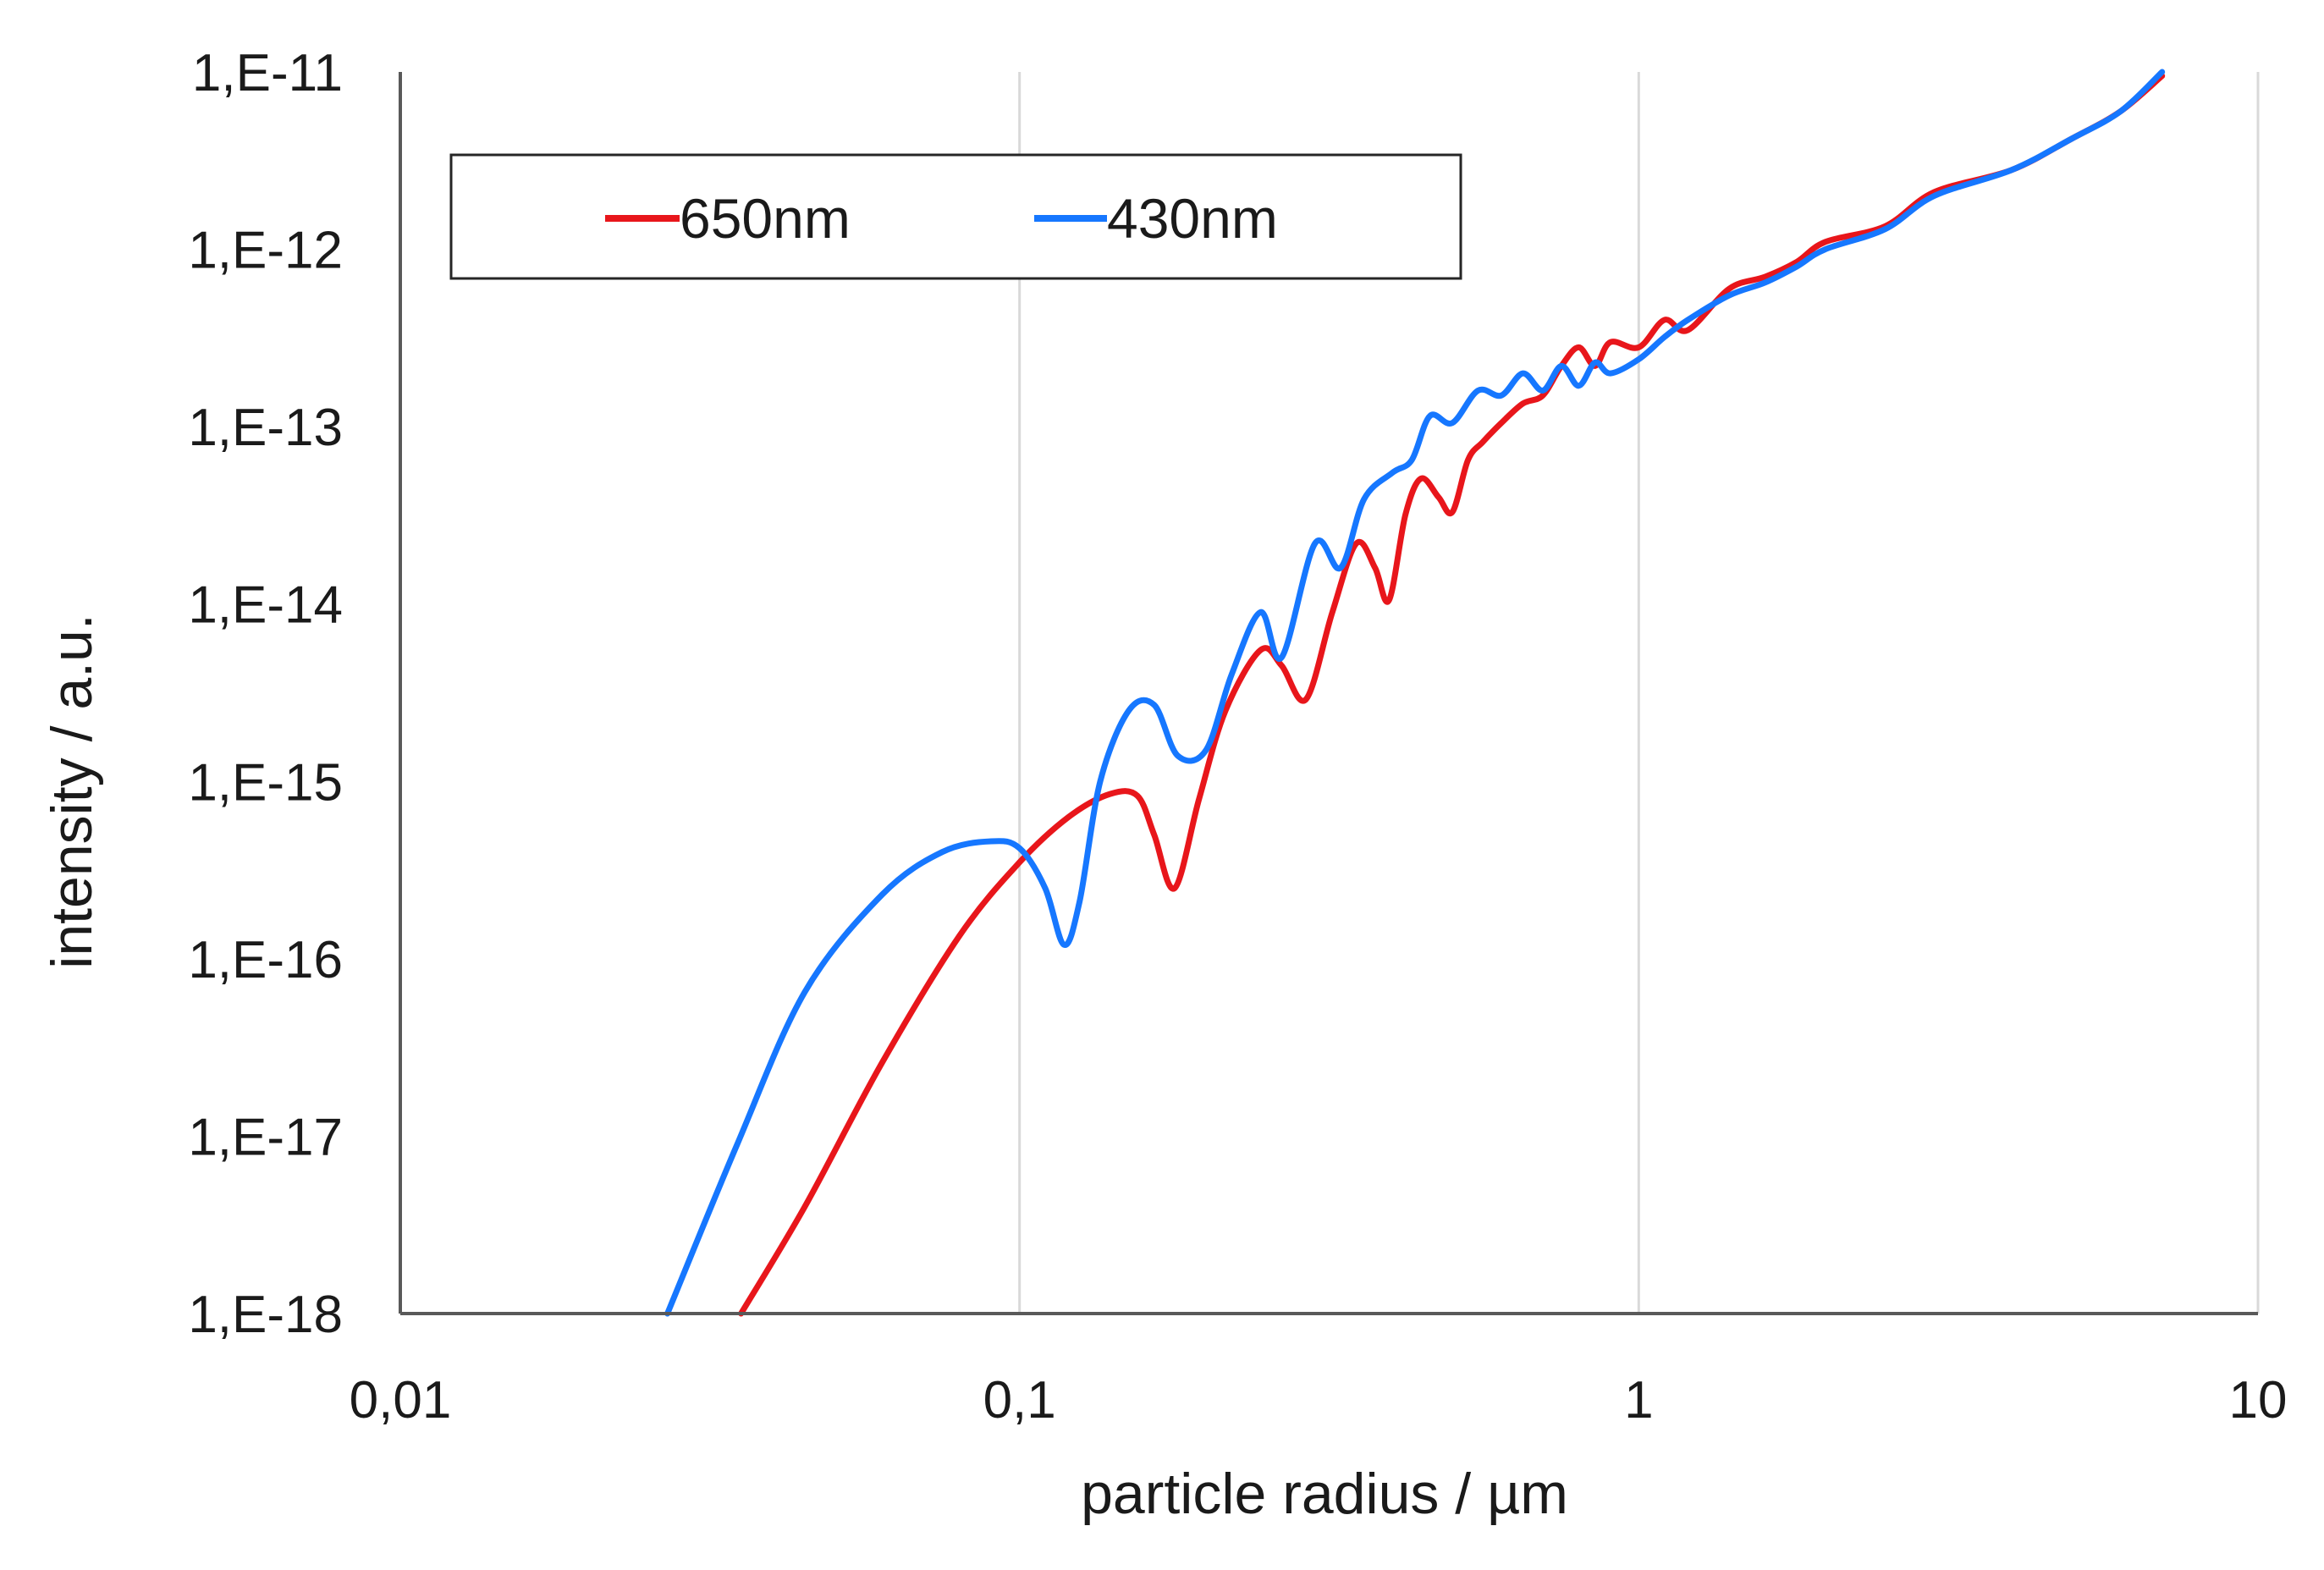 This screenshot has height=1570, width=2324. I want to click on y-tick-label: 1,E-15, so click(265, 782).